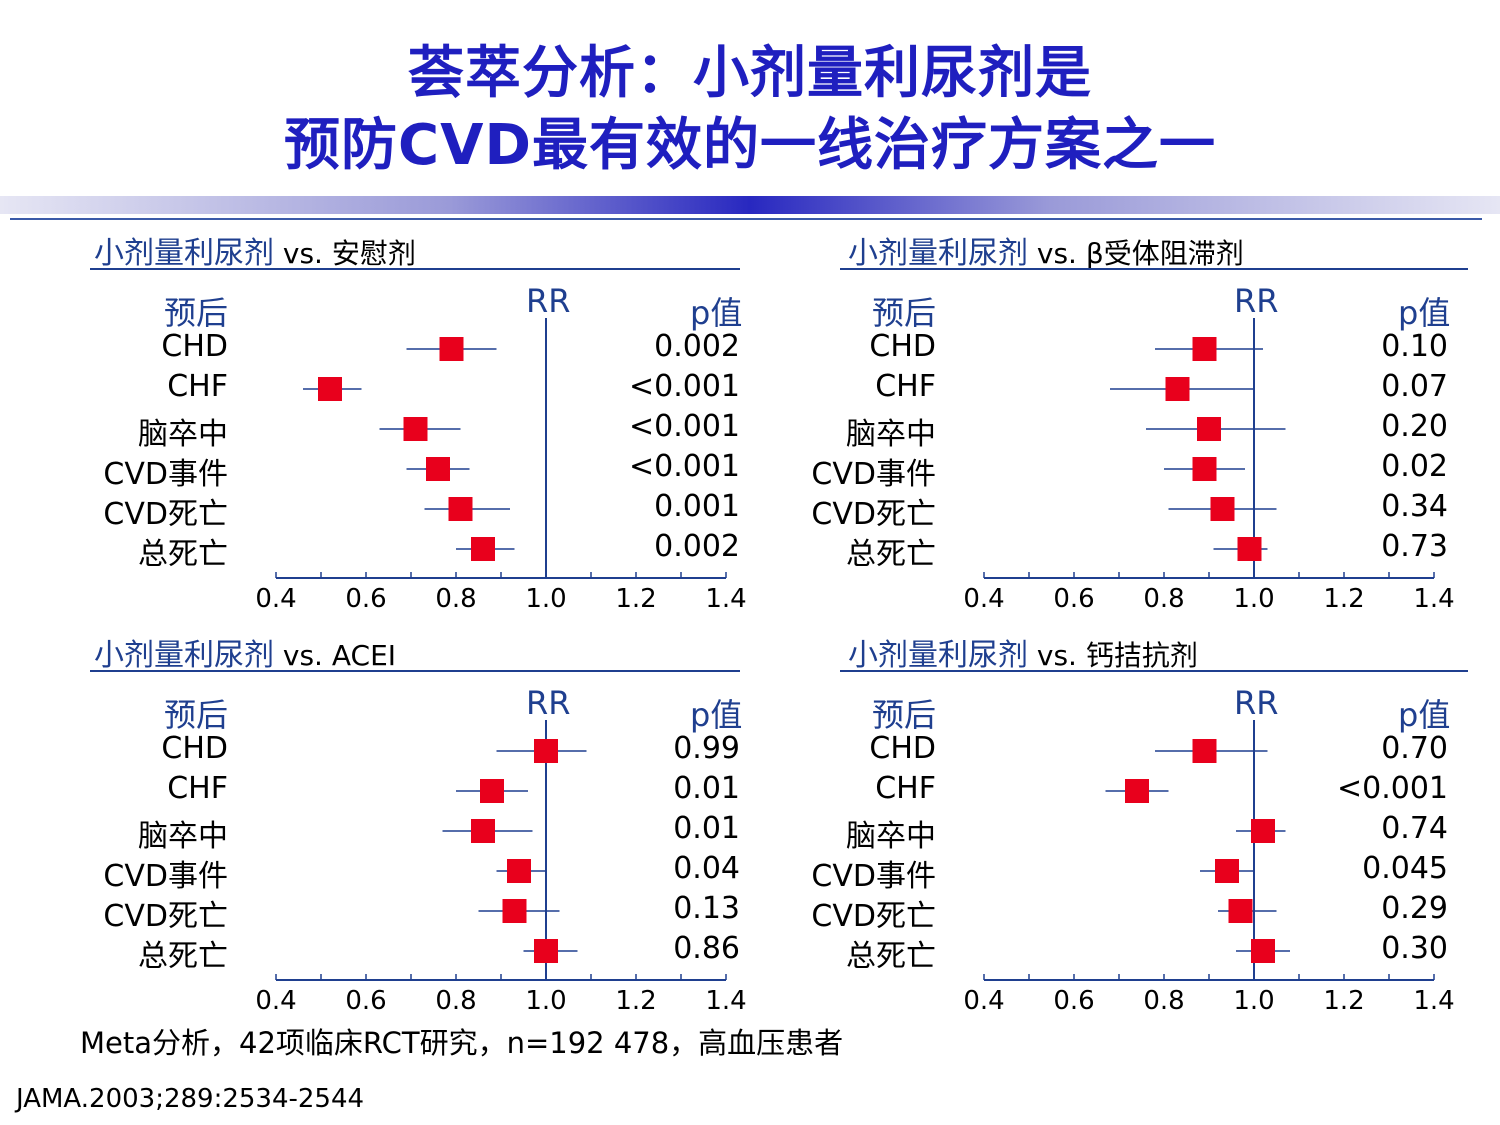  I want to click on p-value: 0.74, so click(1414, 828).